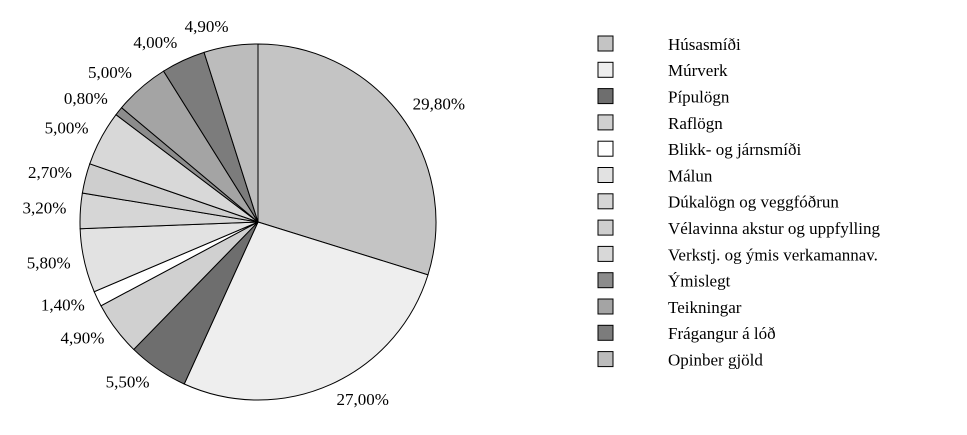 This screenshot has width=967, height=435. What do you see at coordinates (50, 172) in the screenshot?
I see `data-label: 2,70%` at bounding box center [50, 172].